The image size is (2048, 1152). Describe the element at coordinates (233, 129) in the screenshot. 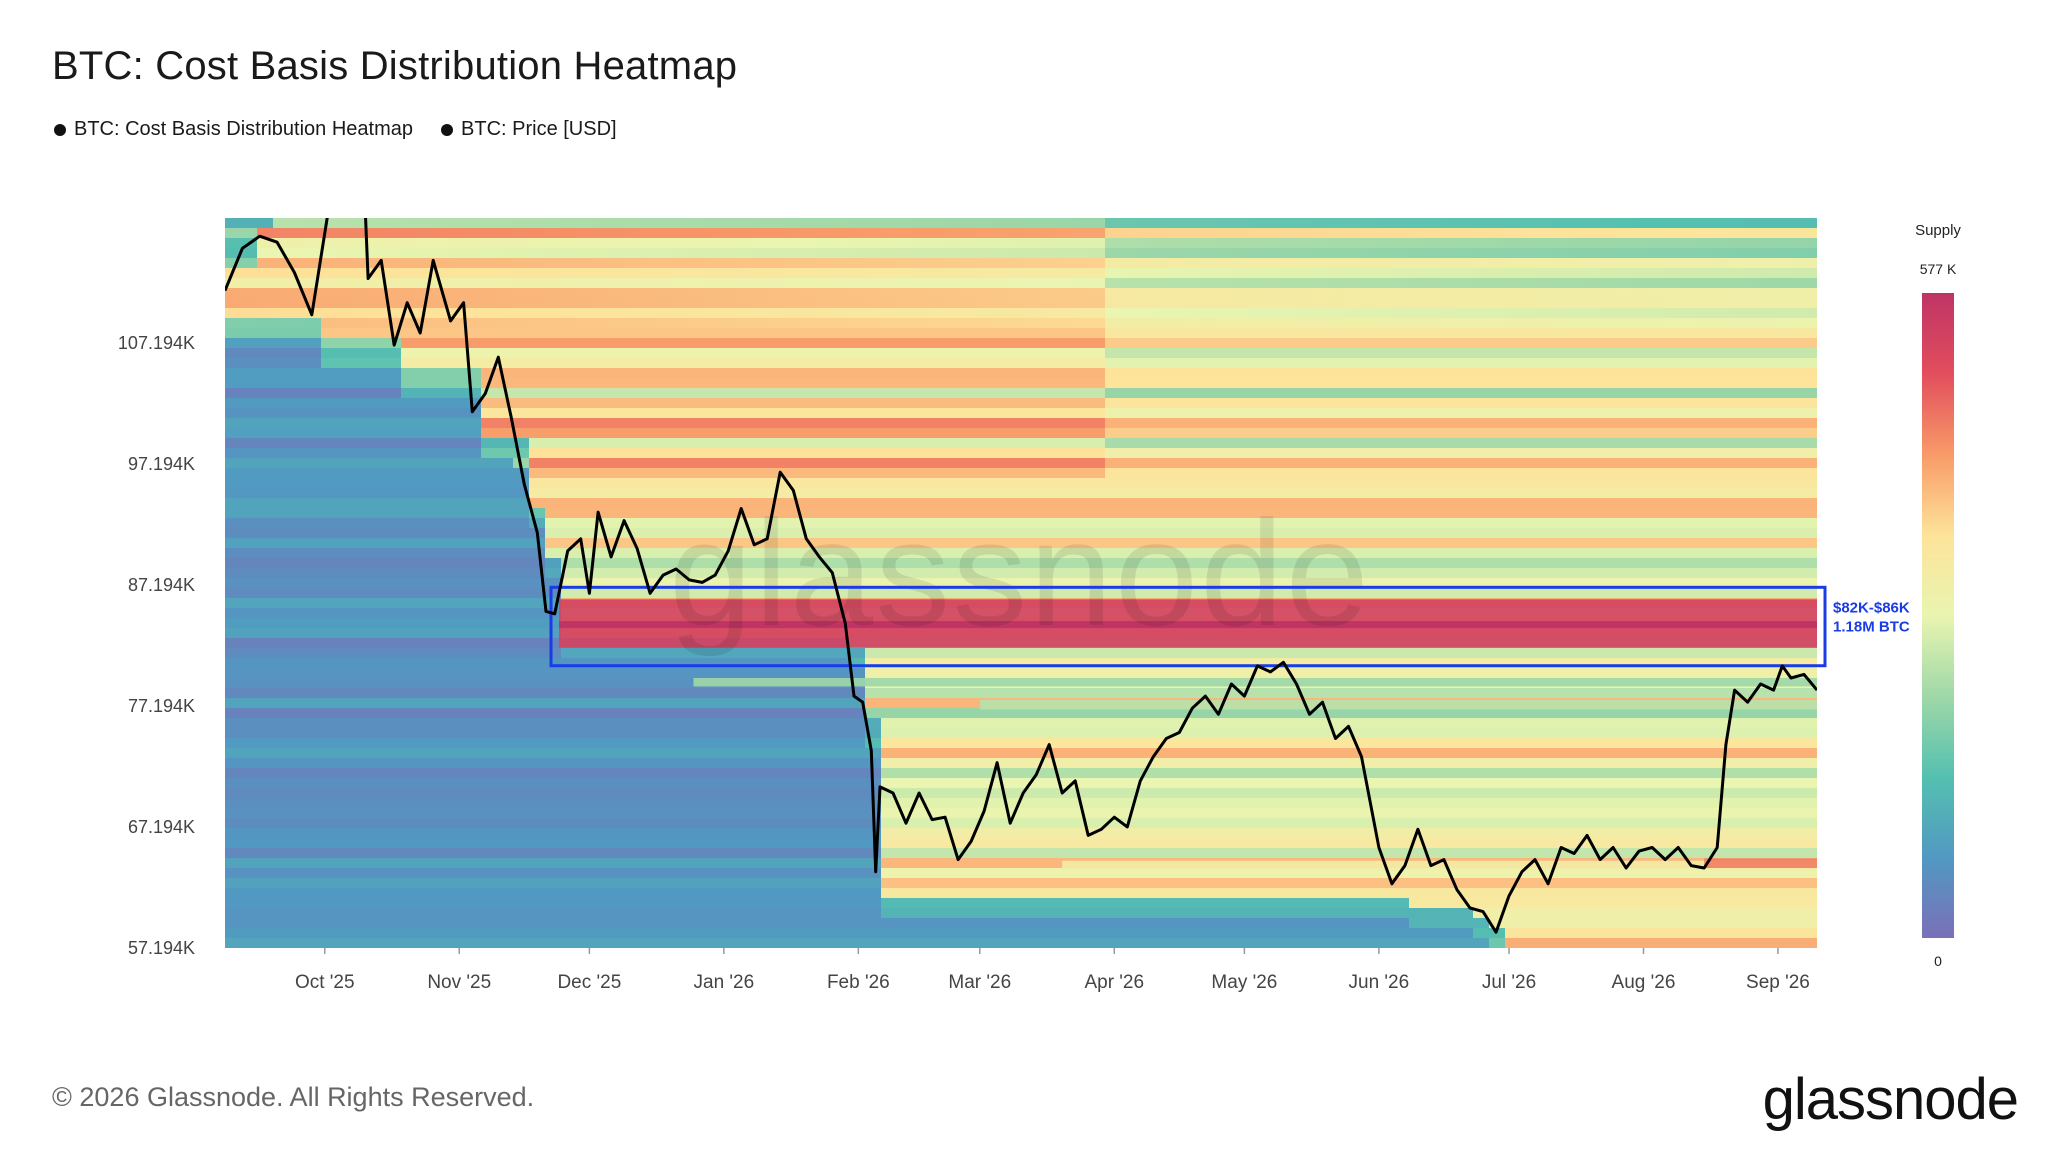

I see `legend-item-heatmap: BTC: Cost Basis Distribution Heatmap` at that location.